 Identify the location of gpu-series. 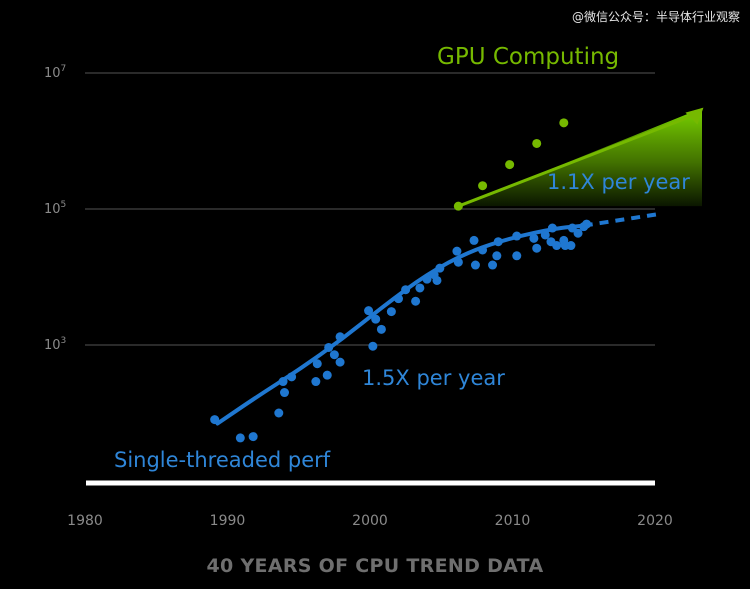
(578, 159).